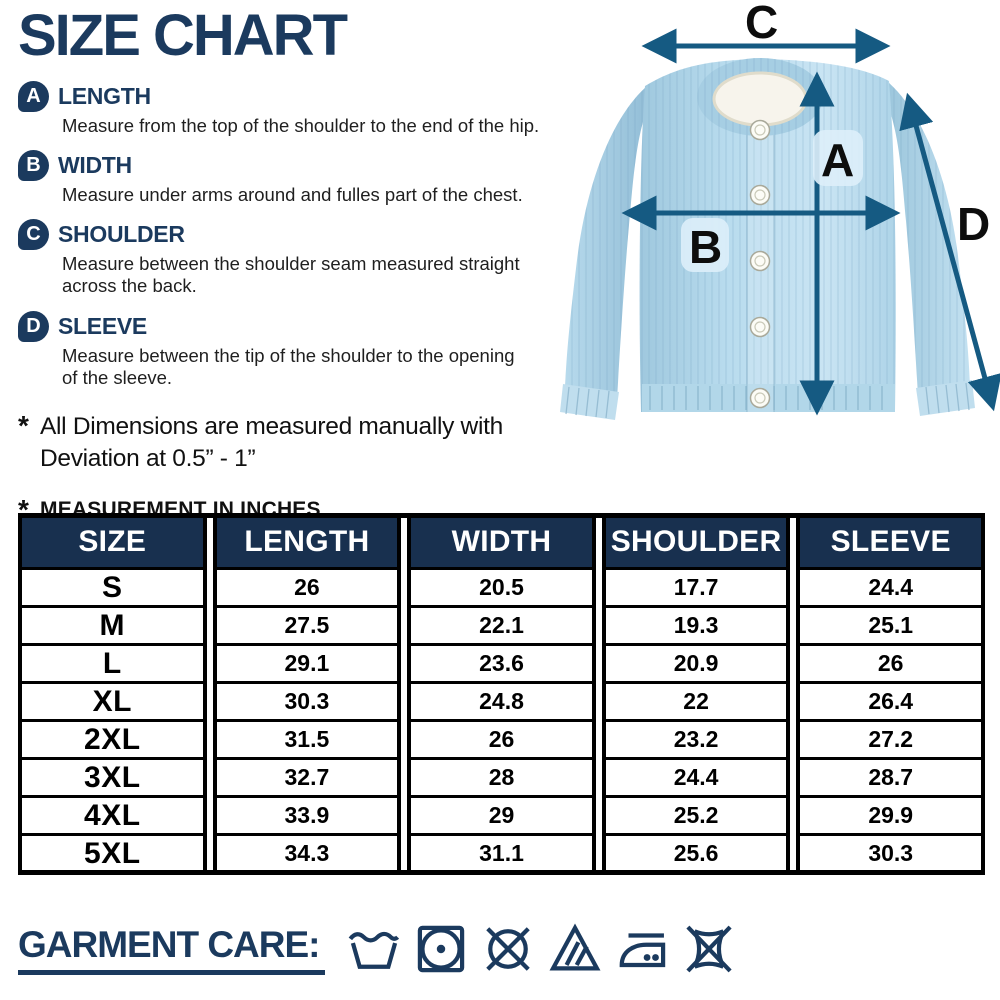 The width and height of the screenshot is (1000, 1000). I want to click on value-cell: 27.2, so click(890, 738).